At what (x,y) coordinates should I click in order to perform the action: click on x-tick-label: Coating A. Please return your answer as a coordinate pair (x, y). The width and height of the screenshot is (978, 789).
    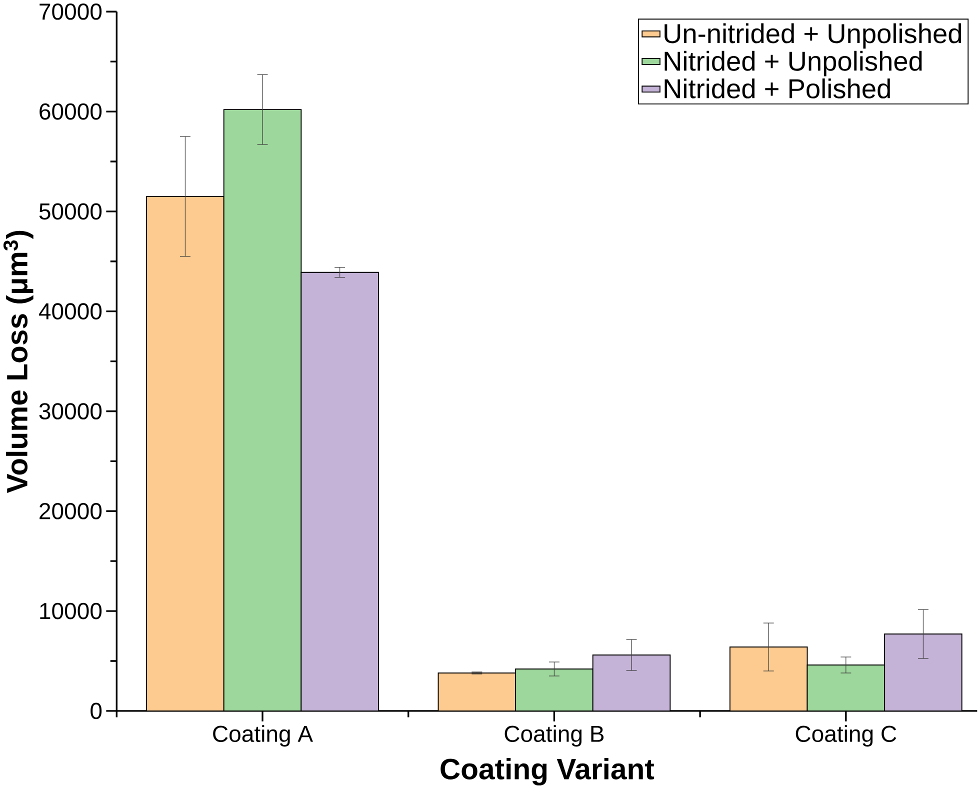
    Looking at the image, I should click on (263, 736).